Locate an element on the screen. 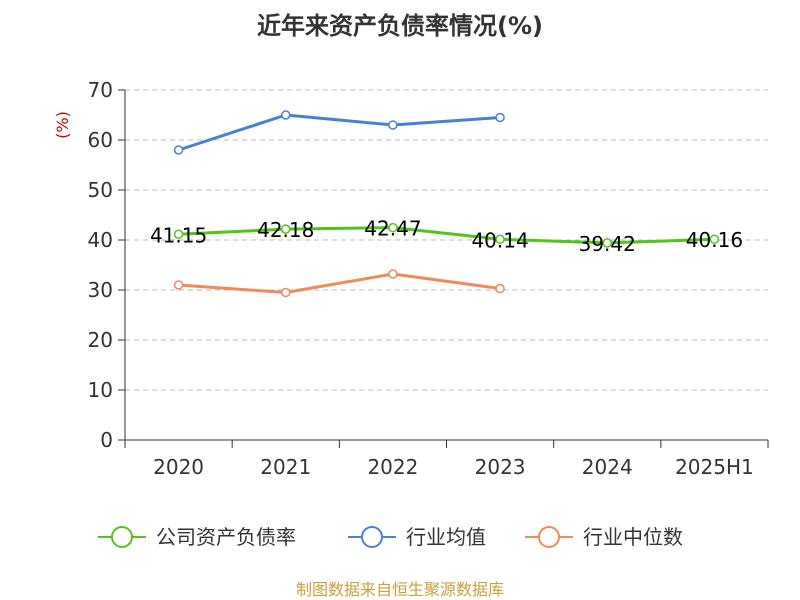 This screenshot has width=800, height=600. data-label: 42.18 is located at coordinates (285, 230).